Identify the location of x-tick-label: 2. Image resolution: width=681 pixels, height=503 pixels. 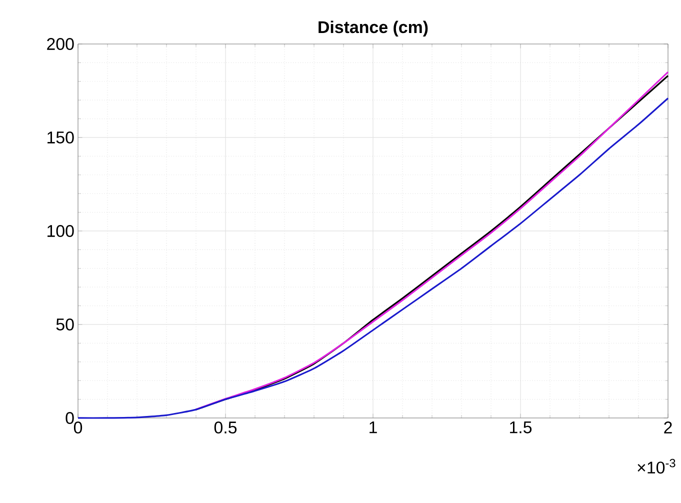
(668, 428).